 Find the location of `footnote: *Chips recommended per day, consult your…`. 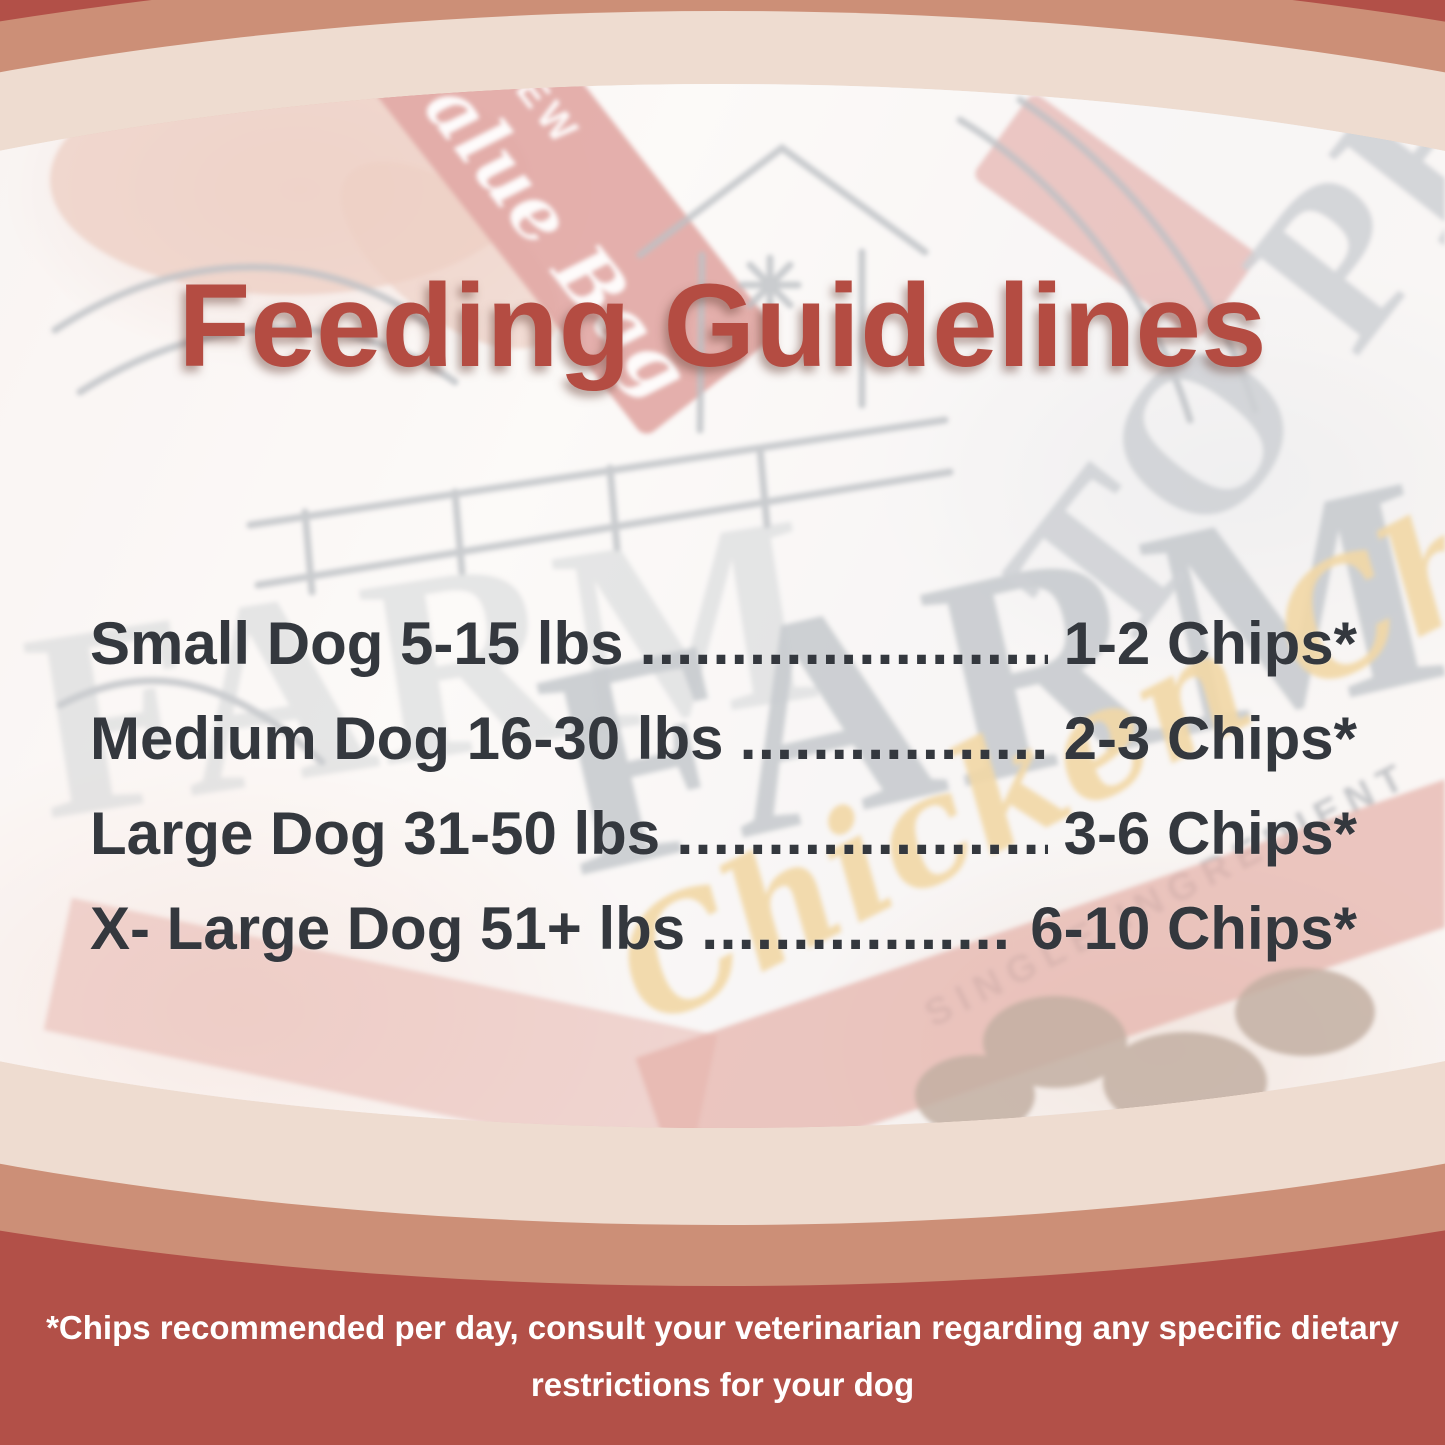

footnote: *Chips recommended per day, consult your… is located at coordinates (722, 1356).